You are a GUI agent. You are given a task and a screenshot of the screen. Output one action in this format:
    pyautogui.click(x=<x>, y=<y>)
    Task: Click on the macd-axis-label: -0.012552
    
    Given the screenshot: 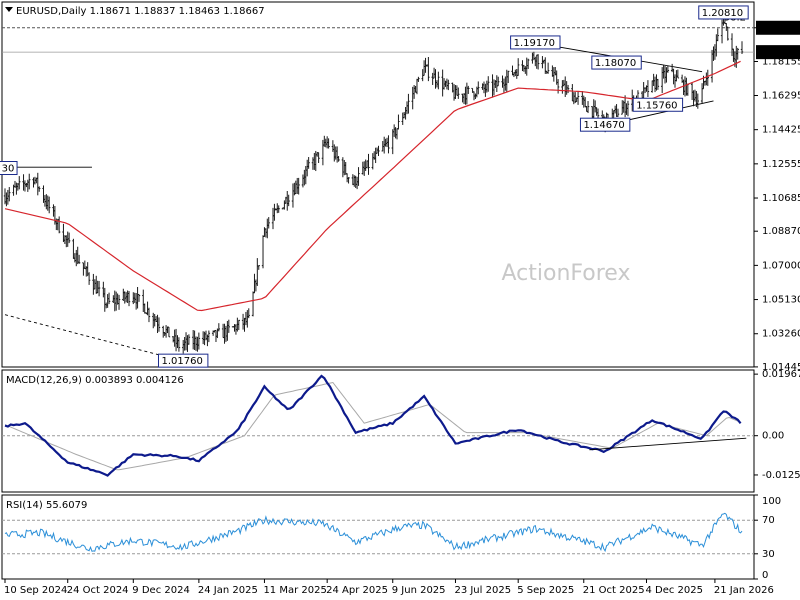 What is the action you would take?
    pyautogui.click(x=781, y=475)
    